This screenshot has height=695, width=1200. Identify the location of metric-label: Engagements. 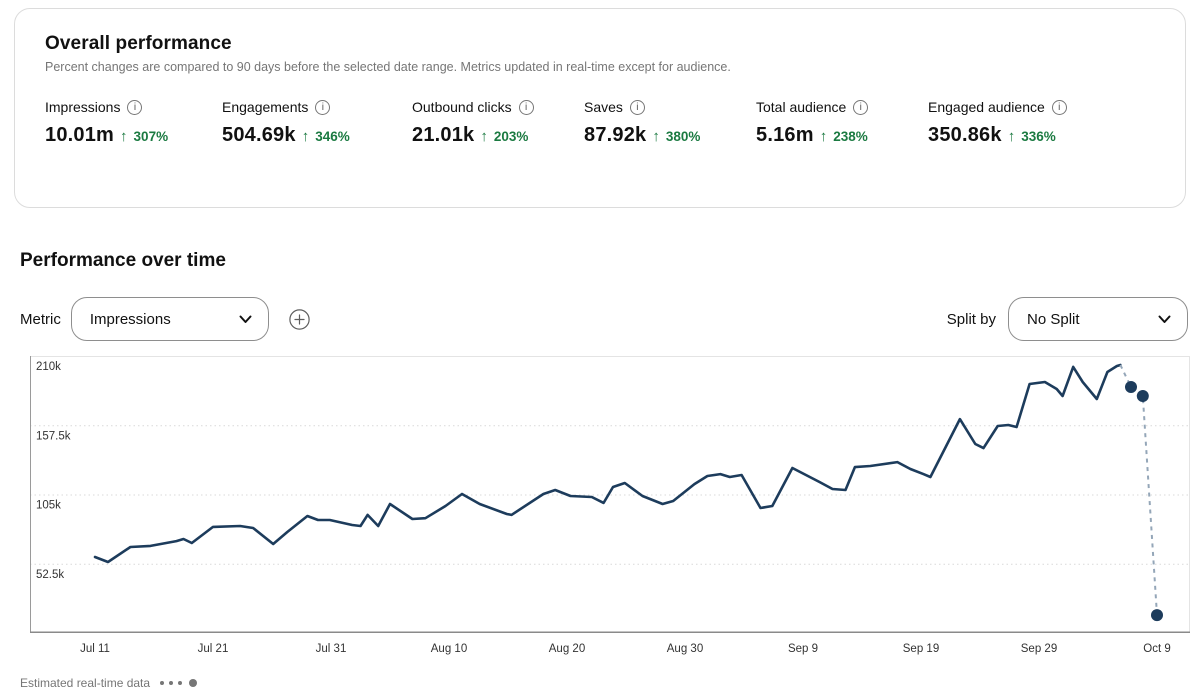
(265, 107).